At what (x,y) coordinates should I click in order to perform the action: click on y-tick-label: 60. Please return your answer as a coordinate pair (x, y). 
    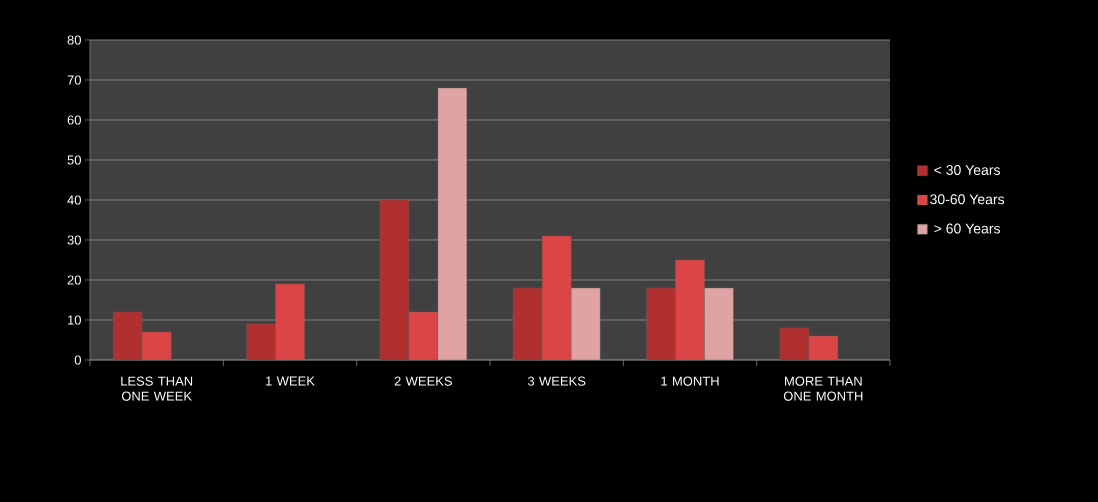
    Looking at the image, I should click on (74, 120).